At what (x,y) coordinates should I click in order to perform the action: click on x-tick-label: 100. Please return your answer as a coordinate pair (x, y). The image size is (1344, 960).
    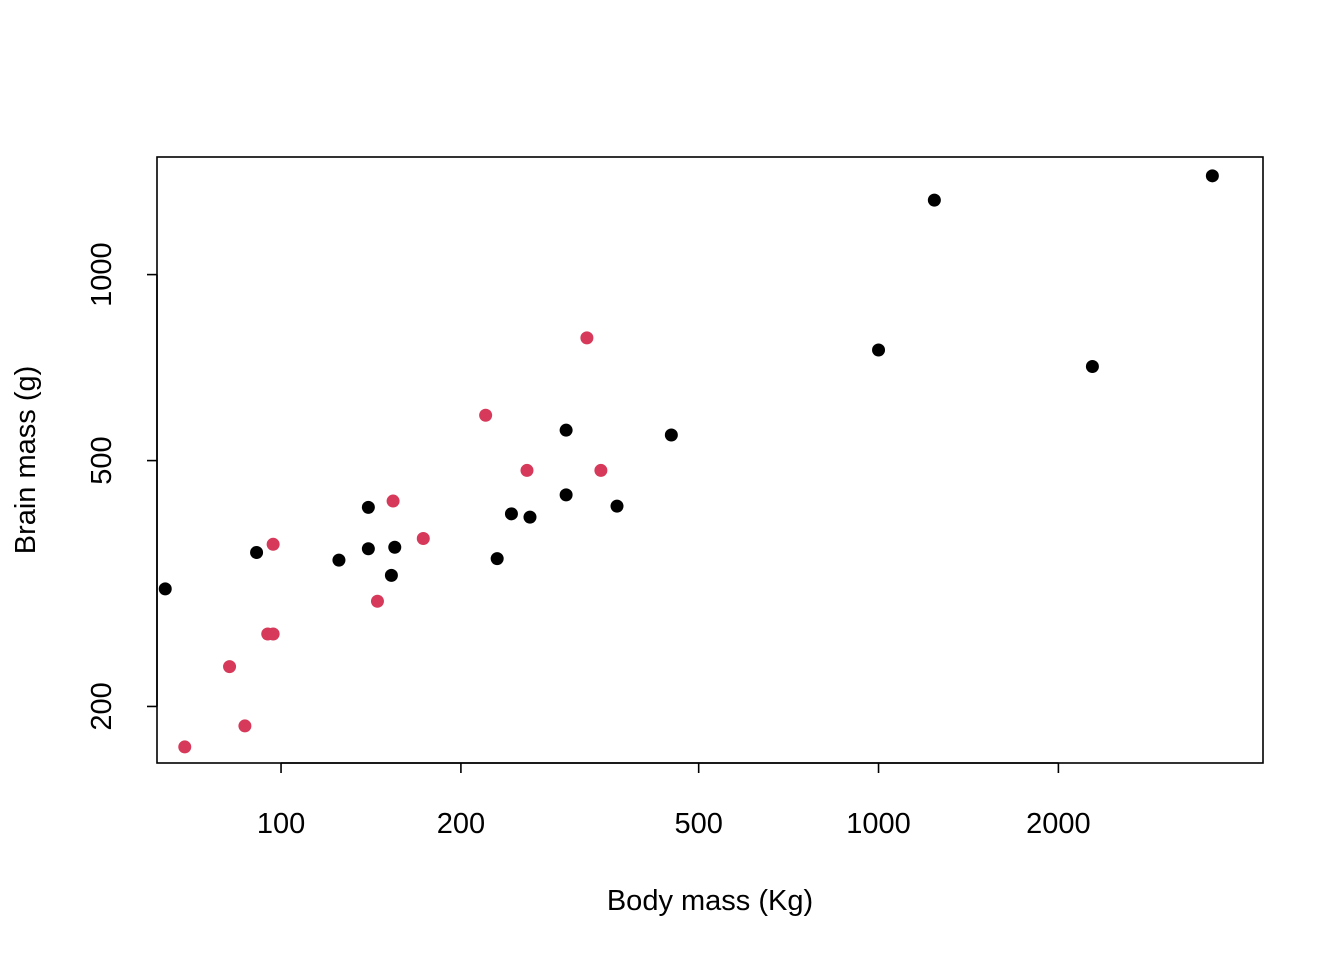
    Looking at the image, I should click on (281, 824).